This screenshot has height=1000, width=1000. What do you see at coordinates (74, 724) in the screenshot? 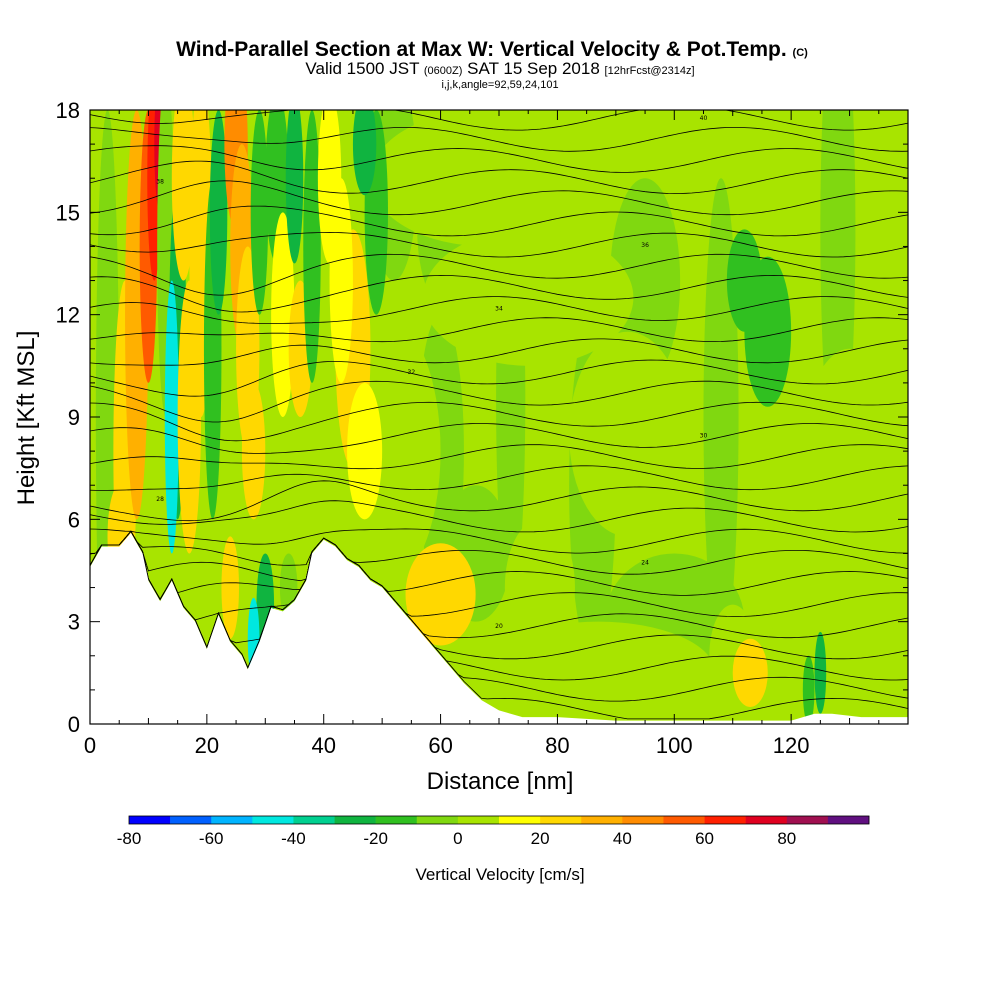
I see `y-tick-label: 0` at bounding box center [74, 724].